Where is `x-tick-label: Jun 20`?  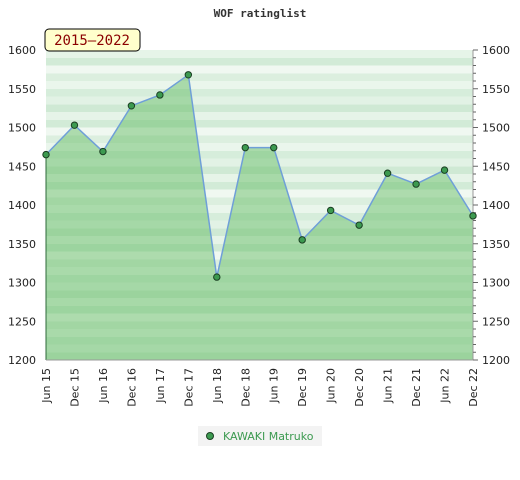
x-tick-label: Jun 20 is located at coordinates (331, 386).